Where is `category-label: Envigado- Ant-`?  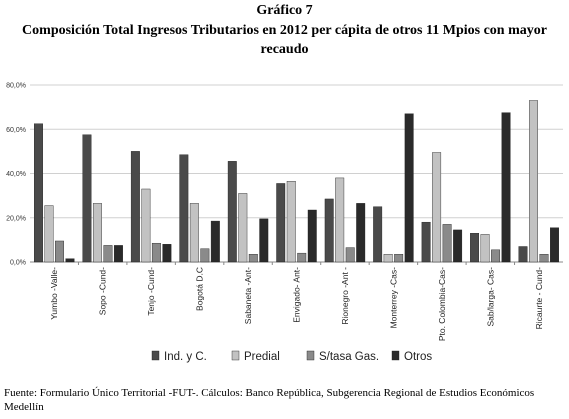
category-label: Envigado- Ant- is located at coordinates (297, 295).